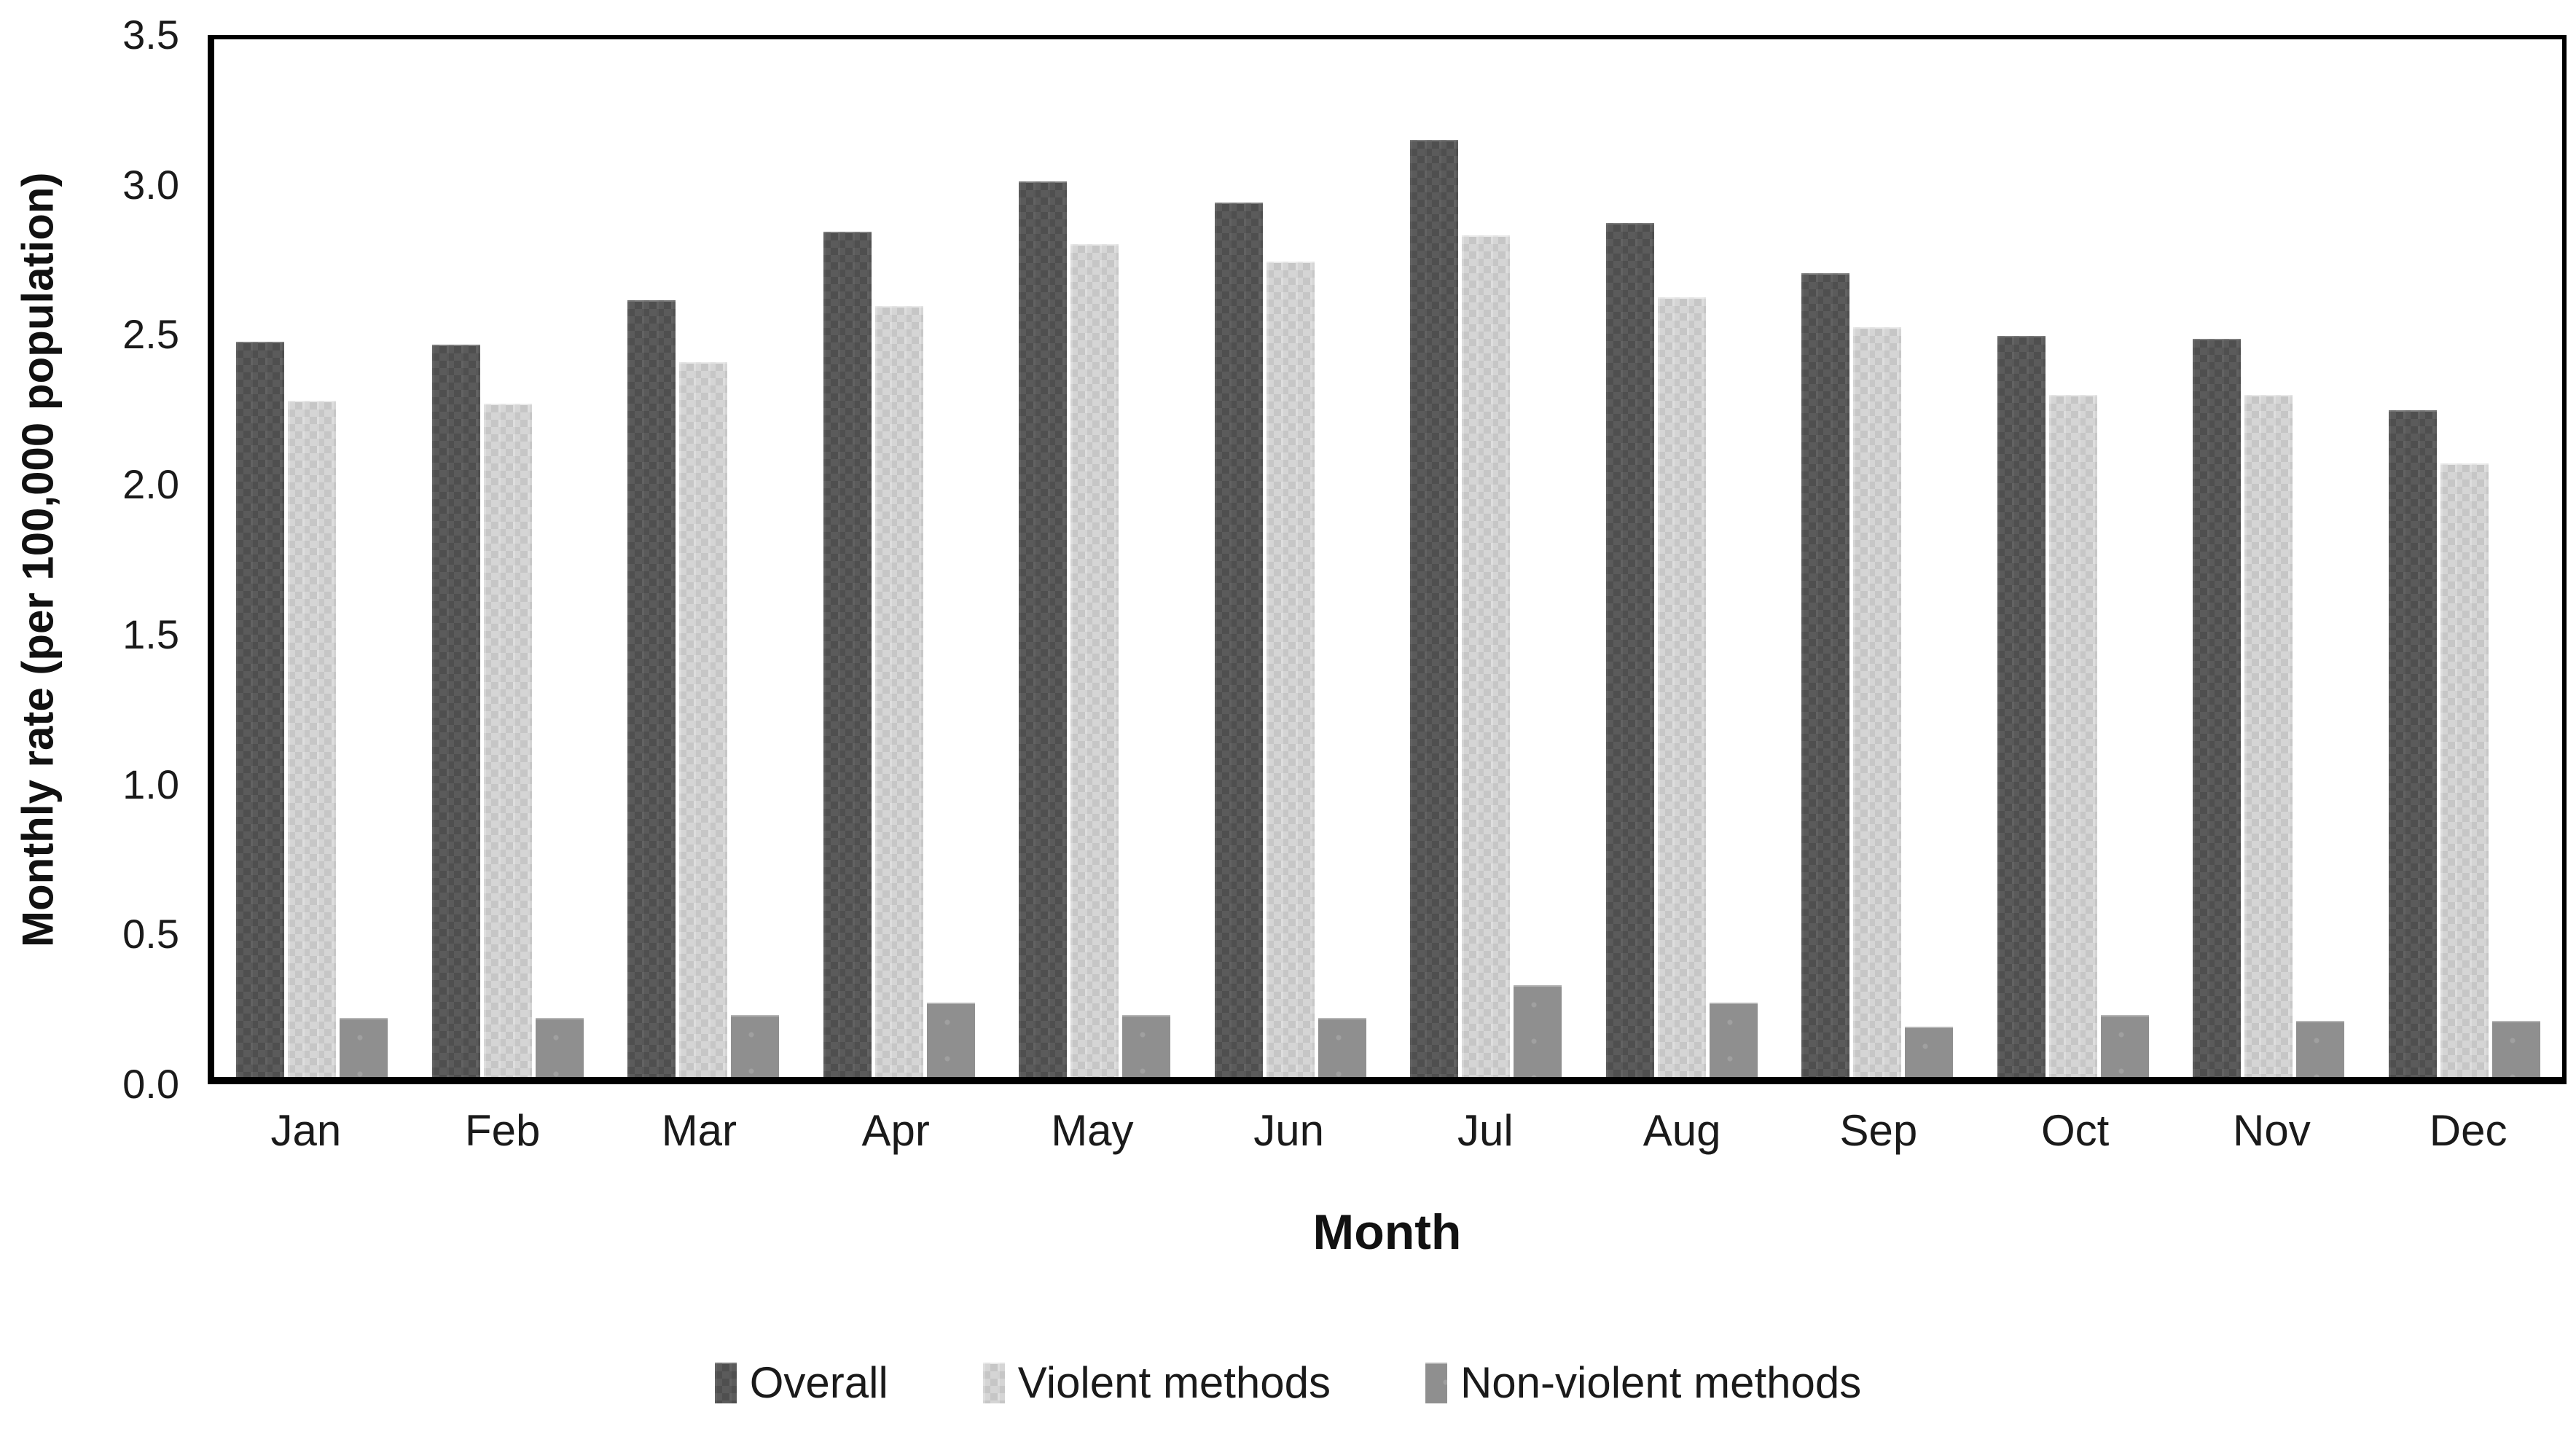 The image size is (2576, 1434). I want to click on bar-violent-methods-oct, so click(2072, 736).